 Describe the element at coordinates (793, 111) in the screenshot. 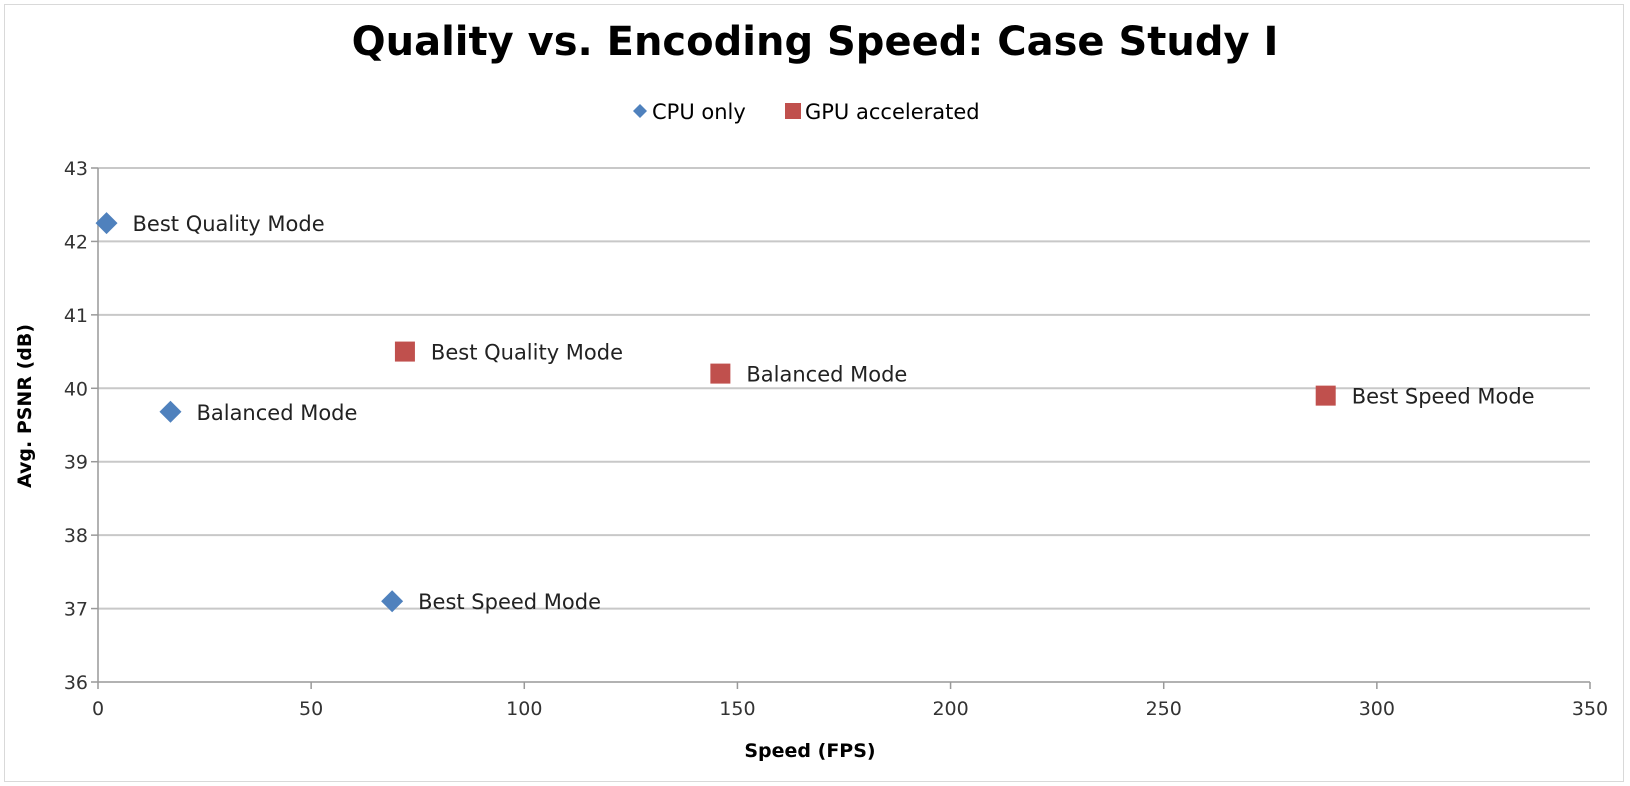

I see `legend-marker-gpu` at that location.